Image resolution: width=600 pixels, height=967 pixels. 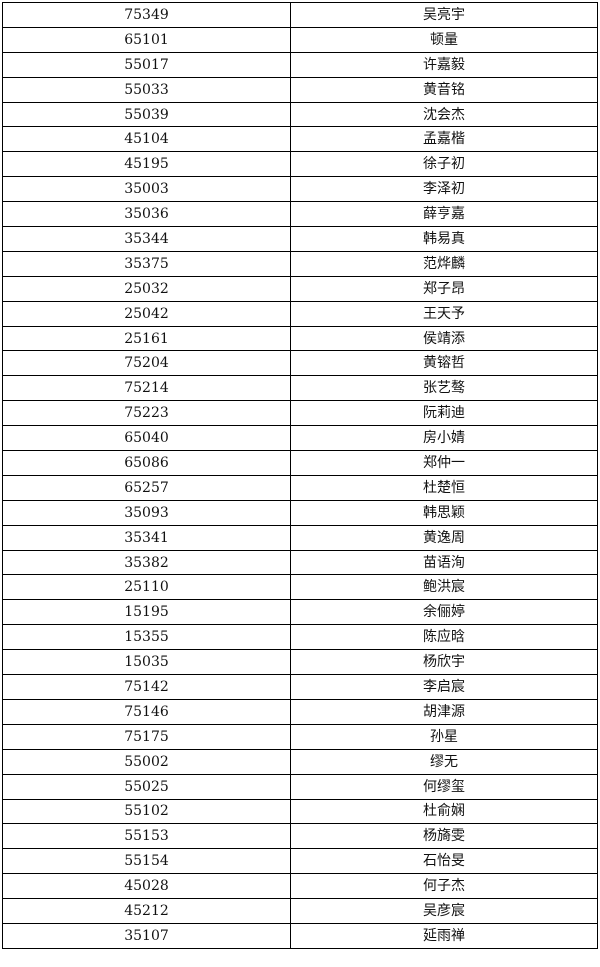 I want to click on table-row: 75142 李启宸, so click(x=300, y=687).